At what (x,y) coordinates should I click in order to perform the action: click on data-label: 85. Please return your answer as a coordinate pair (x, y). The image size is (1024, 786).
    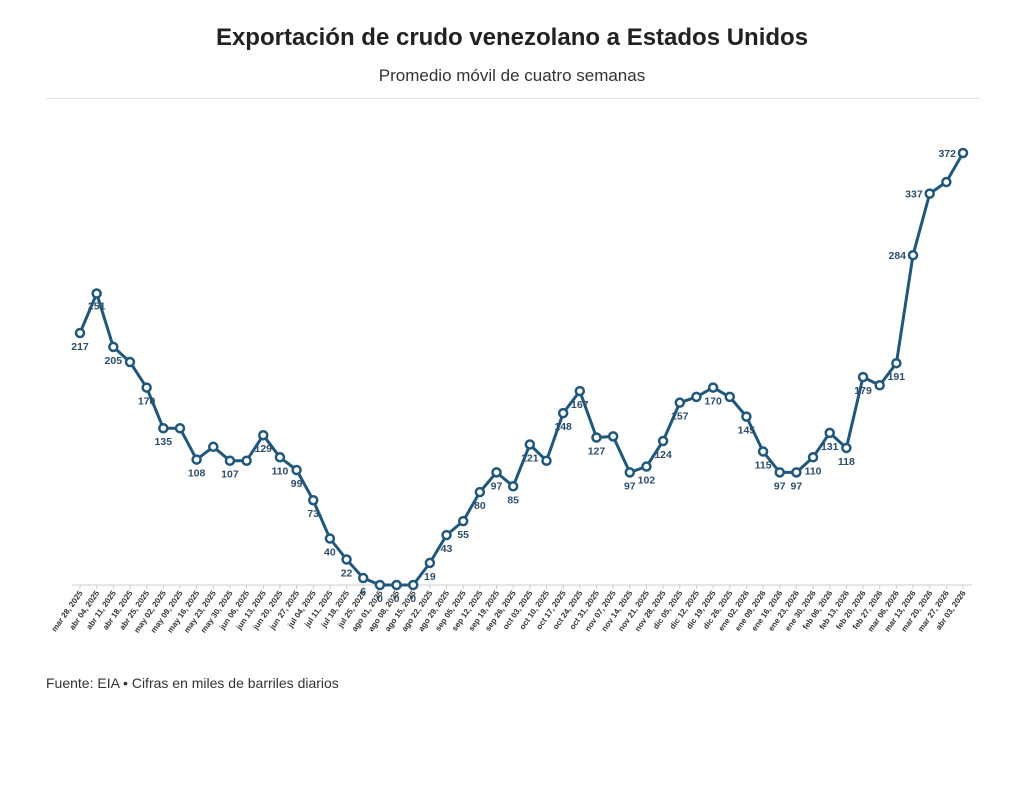
    Looking at the image, I should click on (513, 500).